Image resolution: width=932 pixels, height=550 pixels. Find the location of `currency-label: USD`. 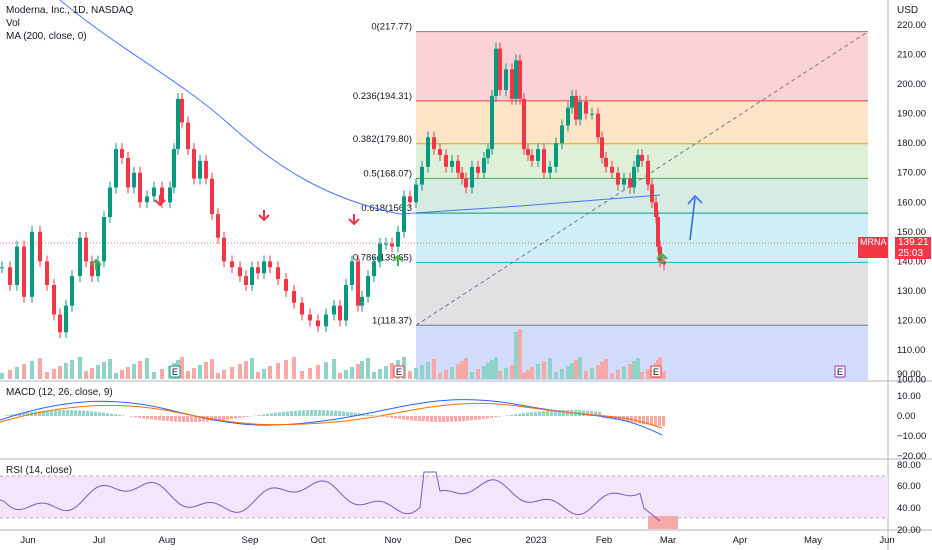

currency-label: USD is located at coordinates (908, 10).